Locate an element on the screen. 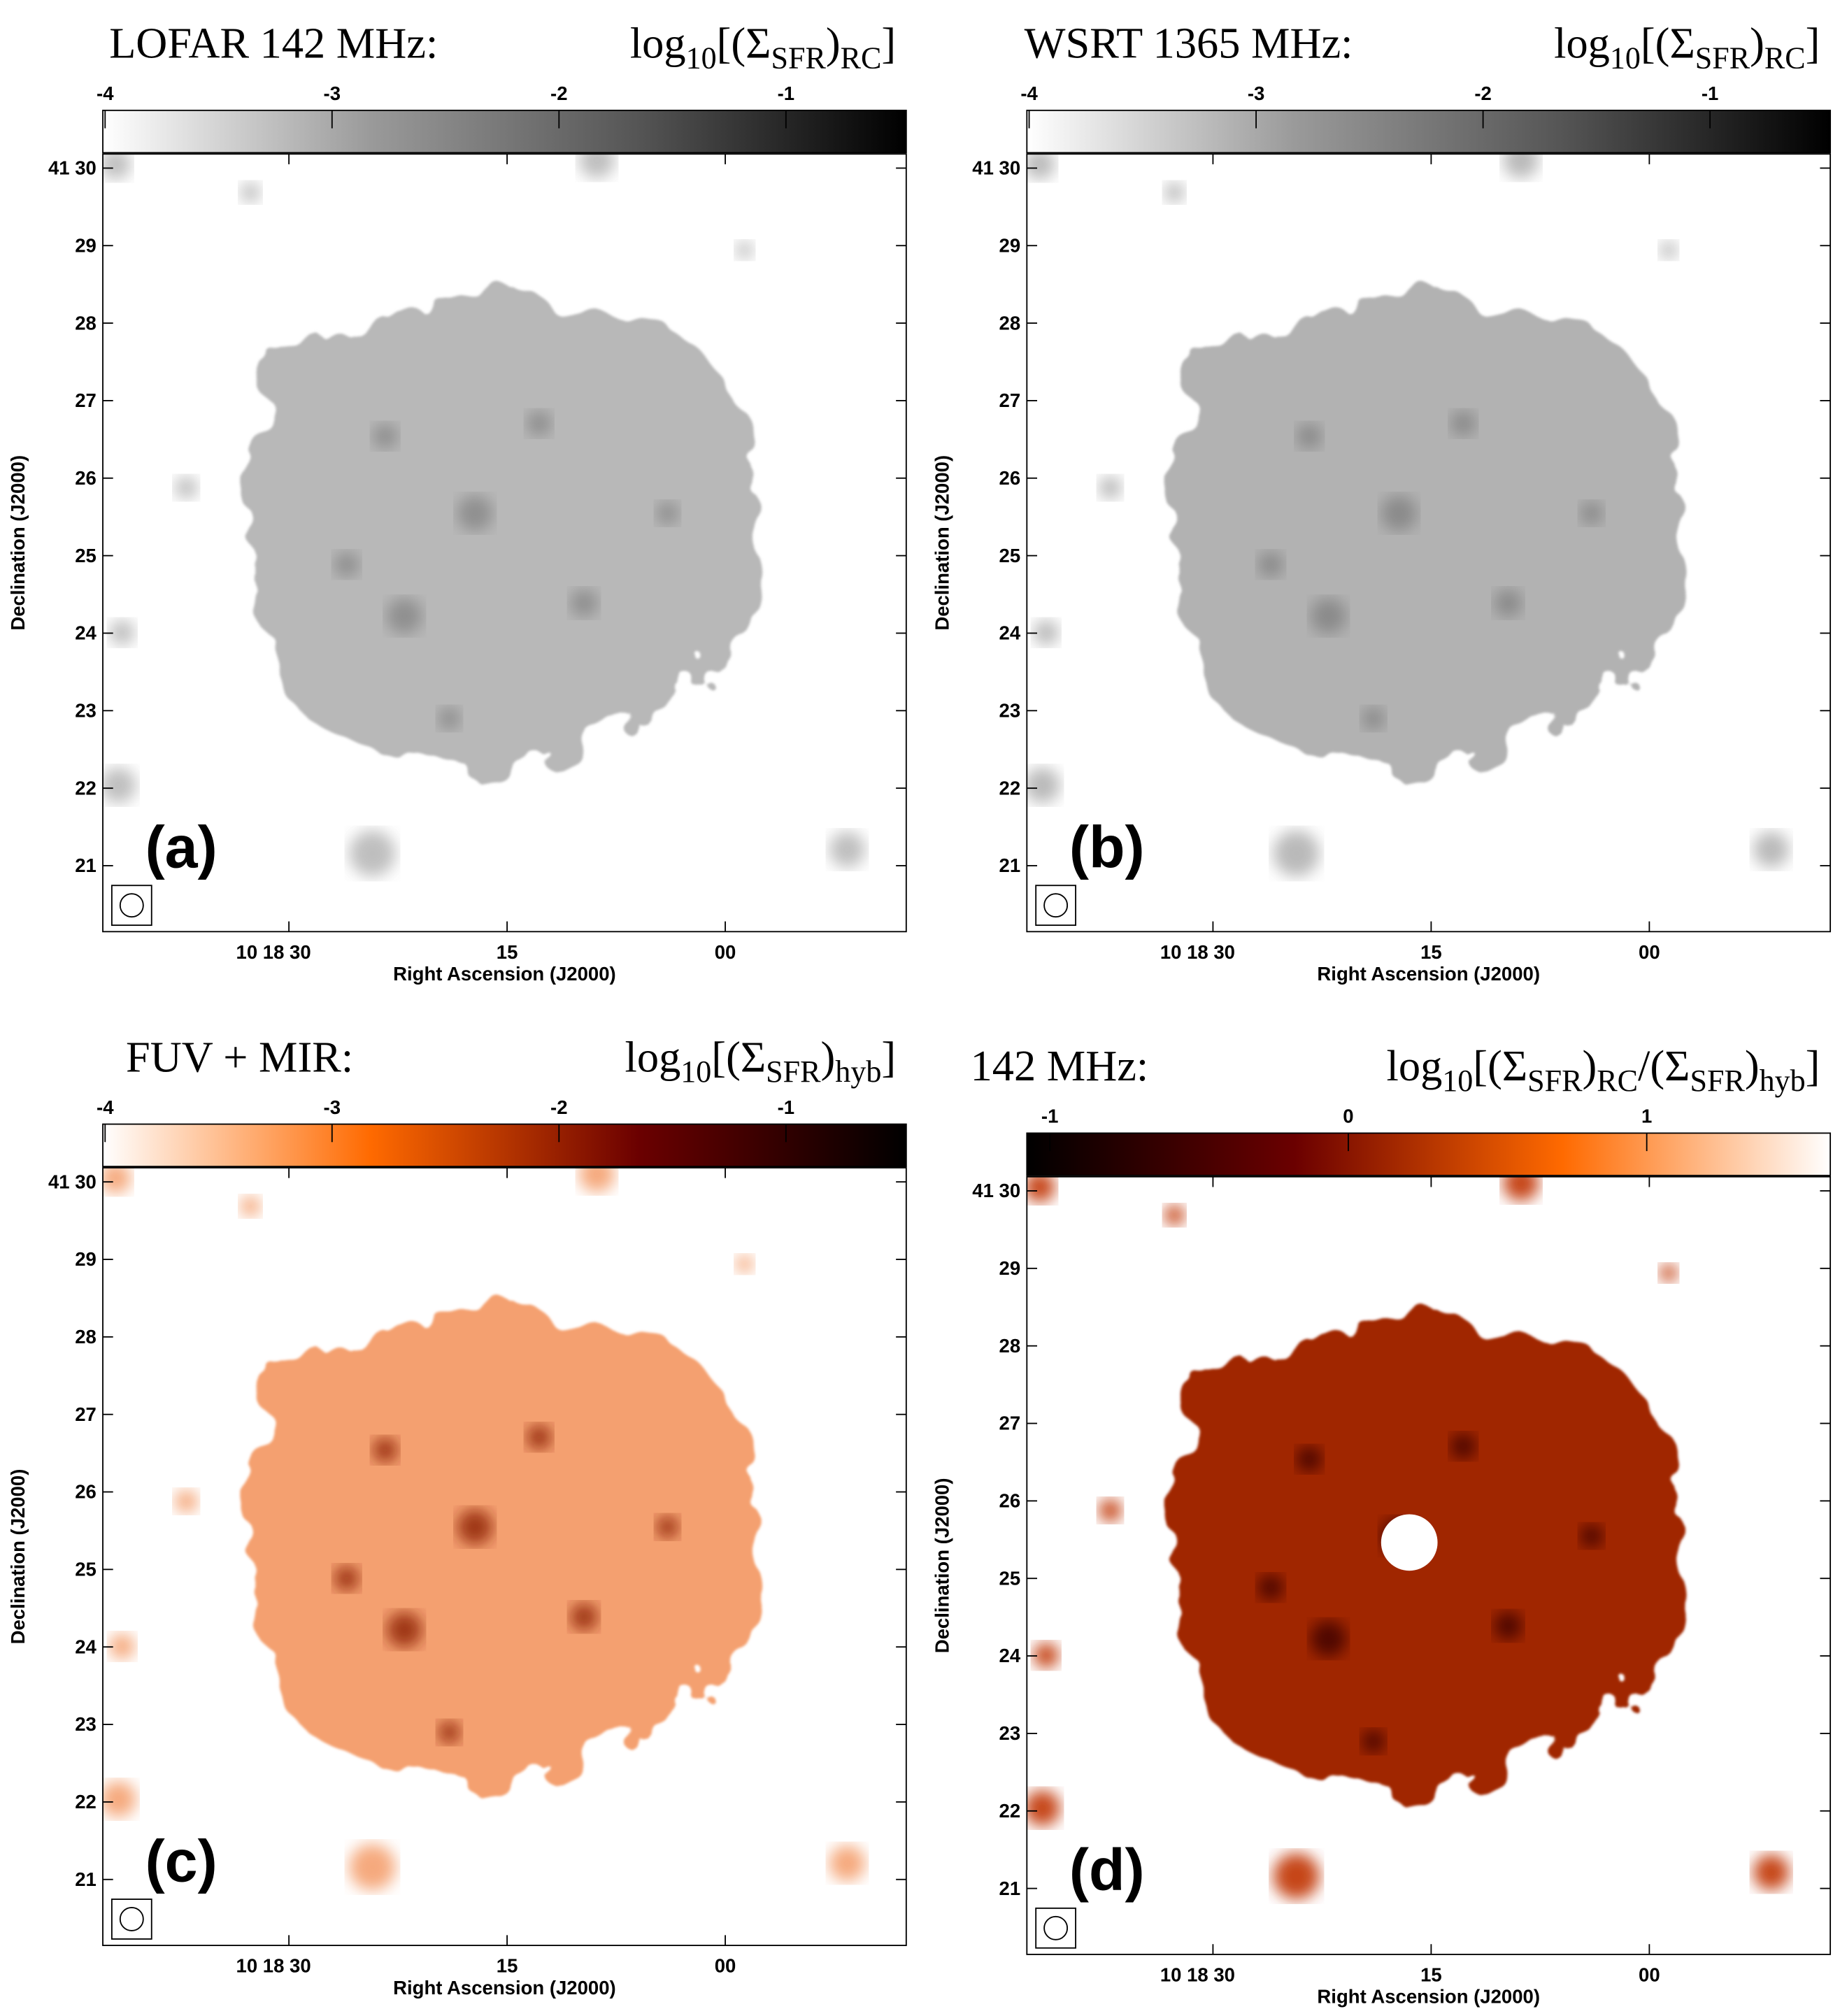 The height and width of the screenshot is (2016, 1833). x-tick-label: 00 is located at coordinates (725, 952).